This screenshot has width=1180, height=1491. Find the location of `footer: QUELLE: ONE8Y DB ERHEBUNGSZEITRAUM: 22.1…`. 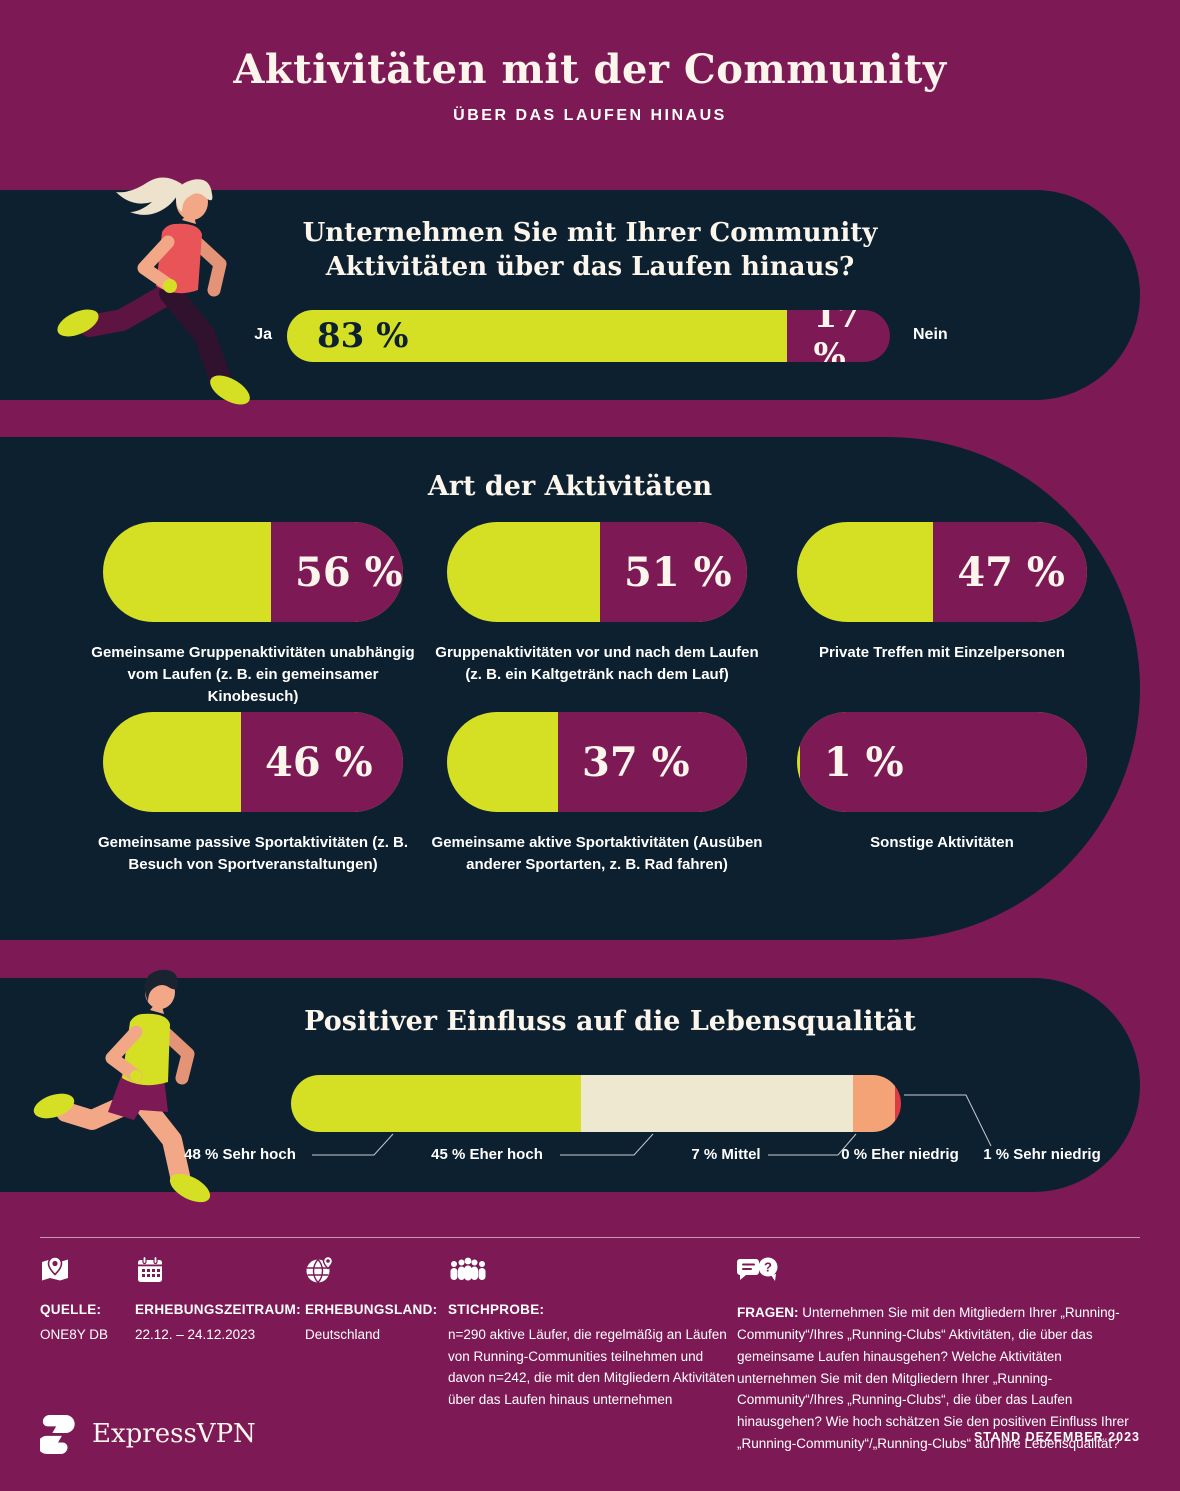

footer: QUELLE: ONE8Y DB ERHEBUNGSZEITRAUM: 22.1… is located at coordinates (590, 1355).